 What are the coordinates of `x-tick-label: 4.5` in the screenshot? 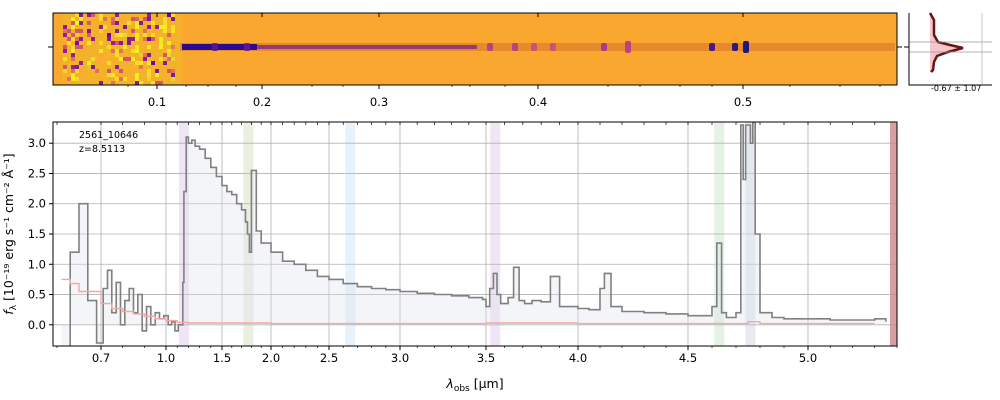 It's located at (688, 358).